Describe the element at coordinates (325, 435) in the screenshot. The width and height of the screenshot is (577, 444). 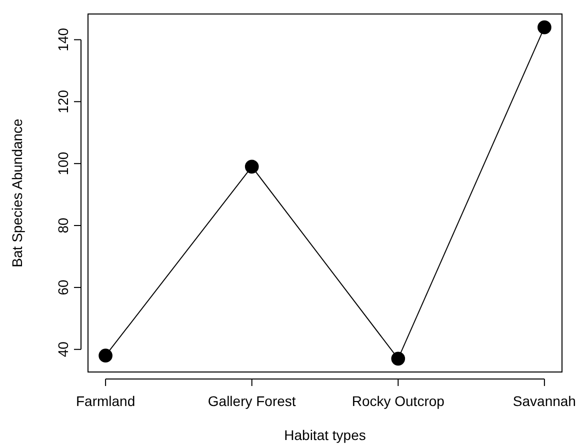
I see `x-axis-title: Habitat types` at that location.